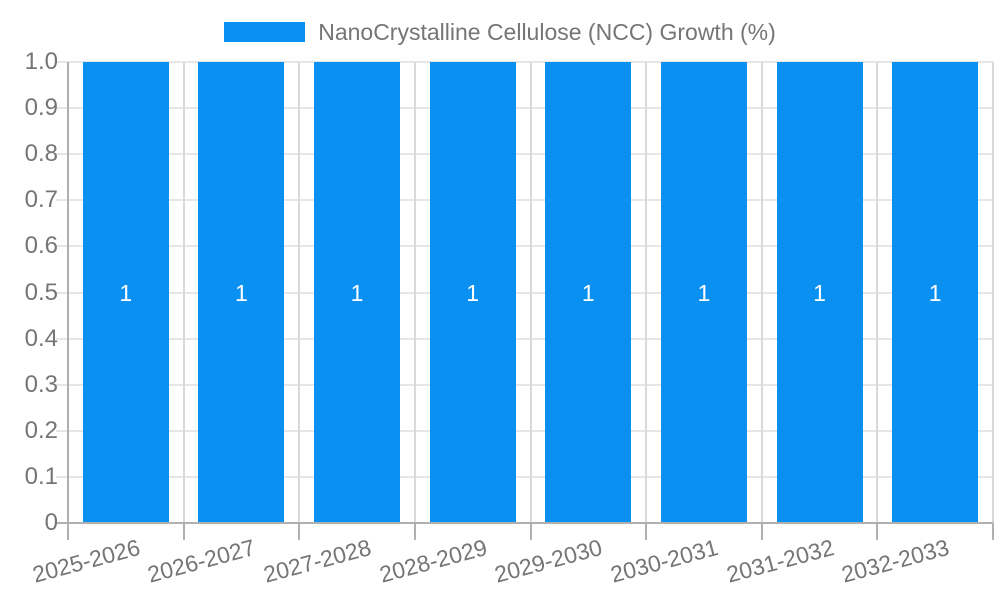 Image resolution: width=1000 pixels, height=600 pixels. Describe the element at coordinates (41, 476) in the screenshot. I see `y-tick-label: 0.1` at that location.